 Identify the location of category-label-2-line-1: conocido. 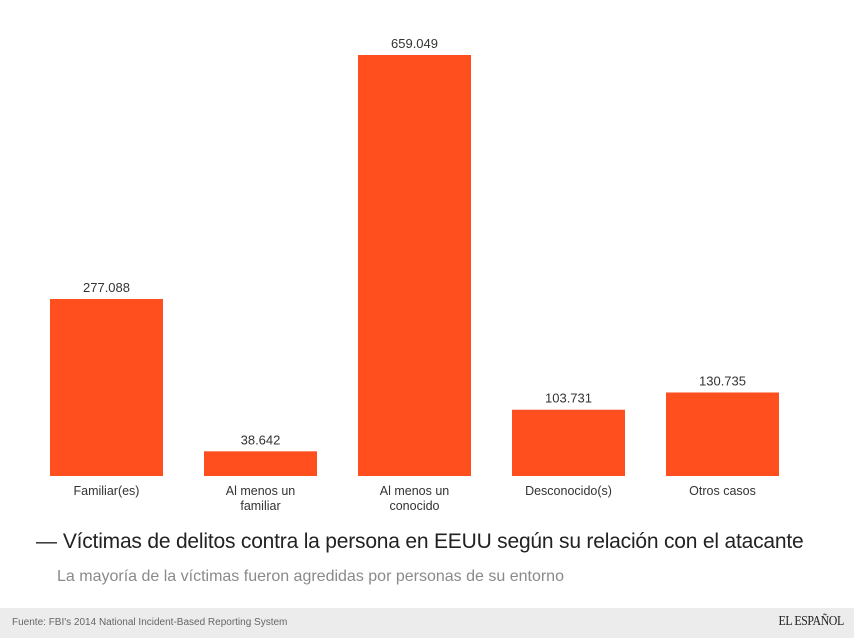
(414, 506).